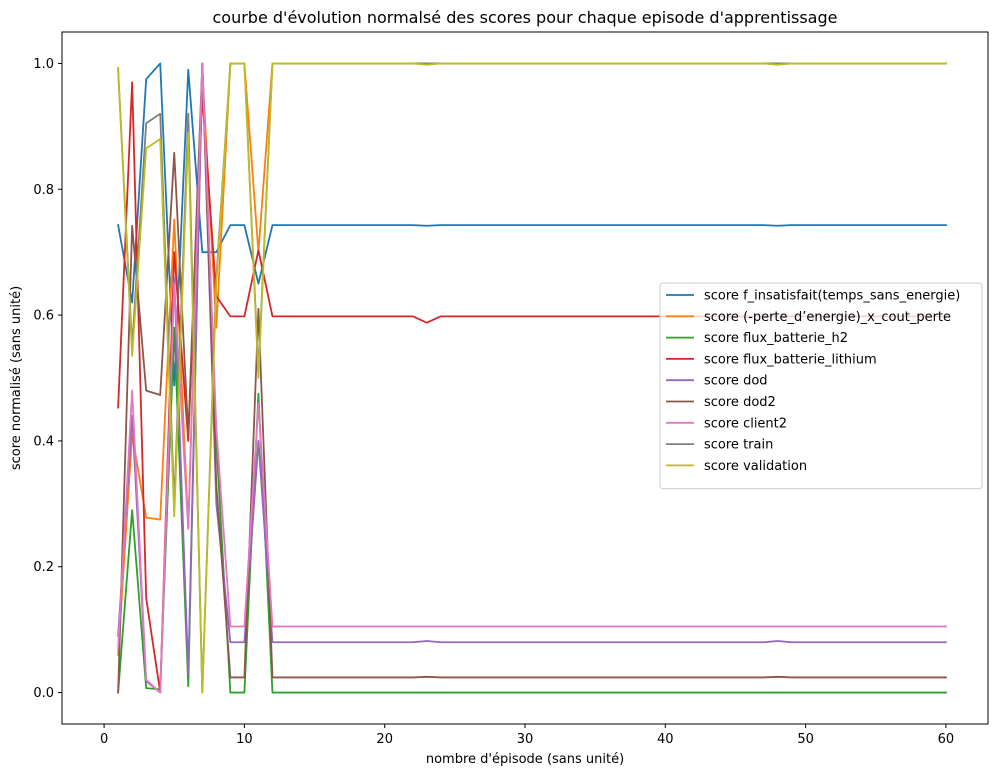  Describe the element at coordinates (738, 445) in the screenshot. I see `legend-entry-label: score train` at that location.